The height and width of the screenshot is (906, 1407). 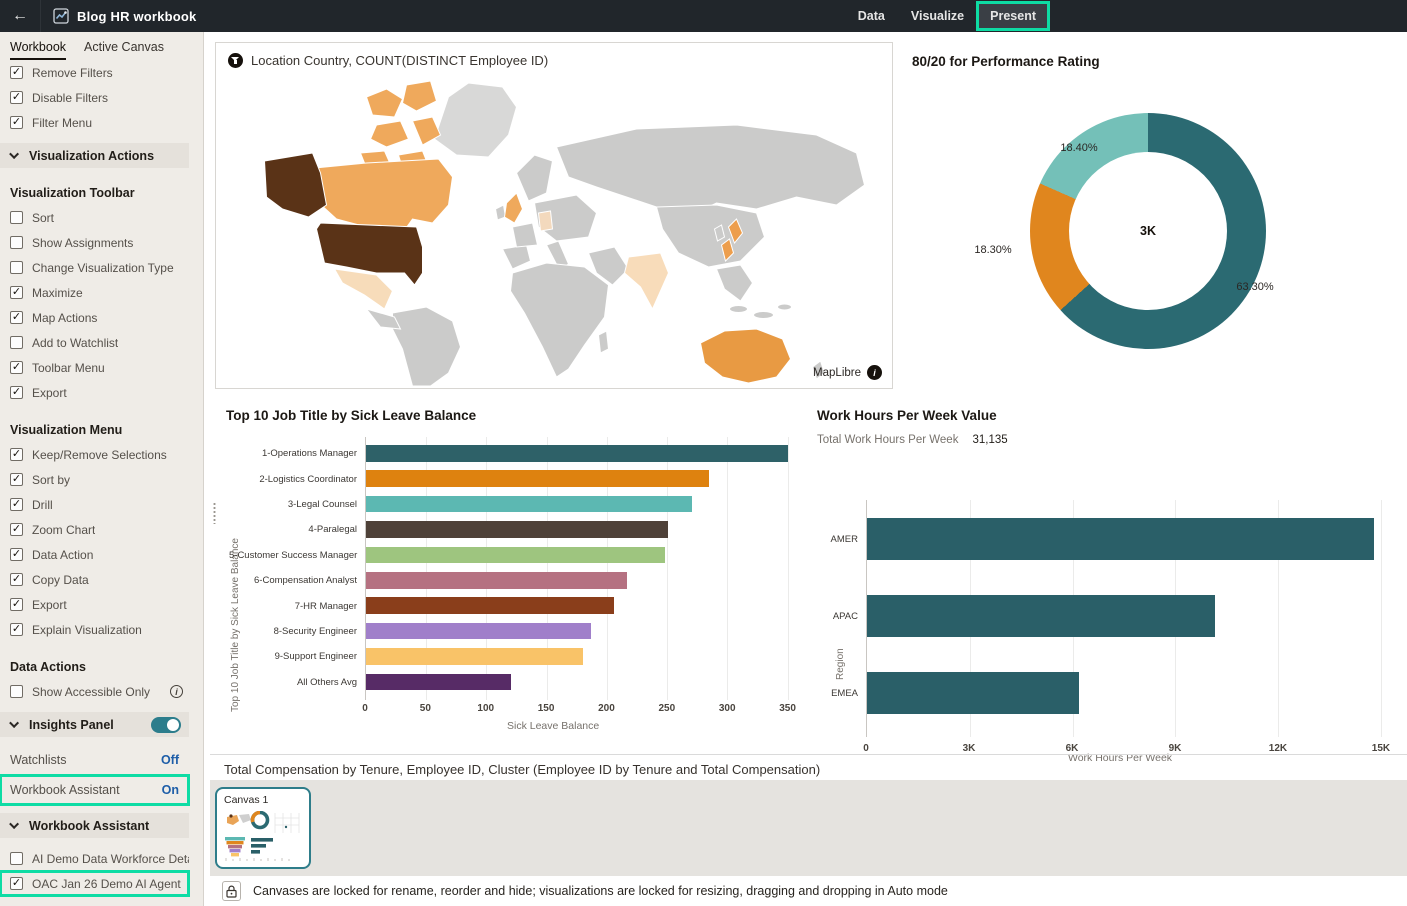 I want to click on maplibre-label: MapLibre, so click(x=837, y=372).